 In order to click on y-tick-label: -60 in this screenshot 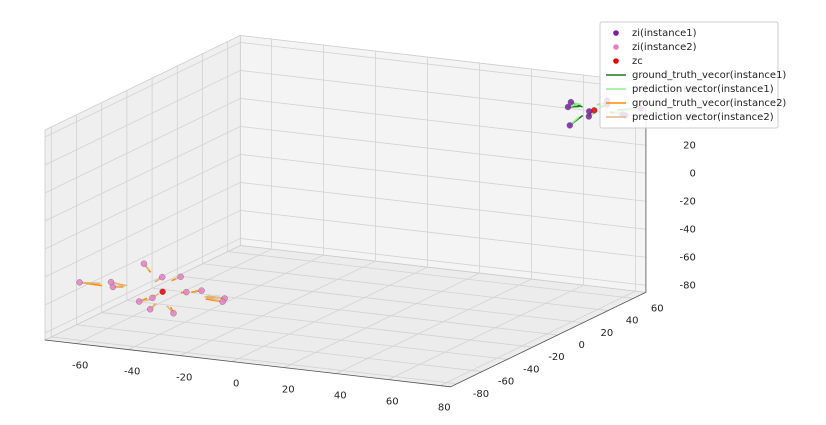, I will do `click(506, 382)`.